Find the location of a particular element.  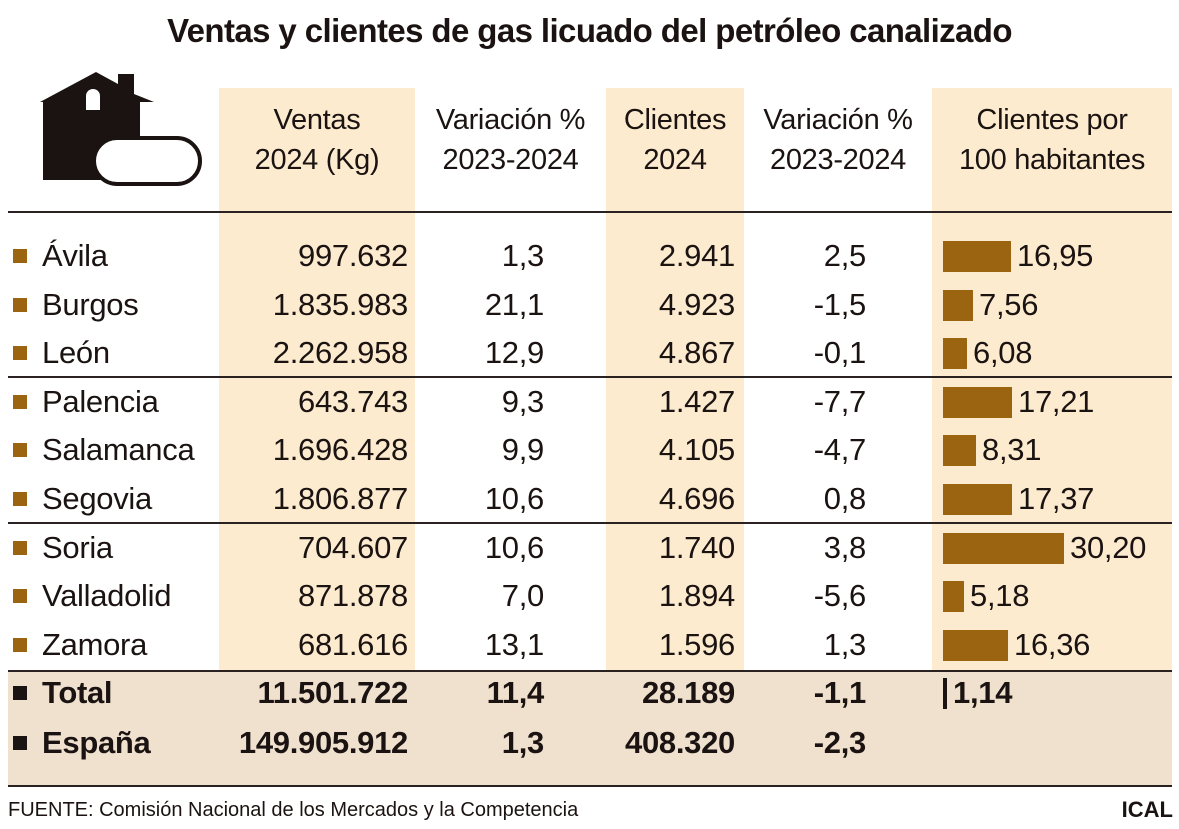

totals-box is located at coordinates (590, 728).